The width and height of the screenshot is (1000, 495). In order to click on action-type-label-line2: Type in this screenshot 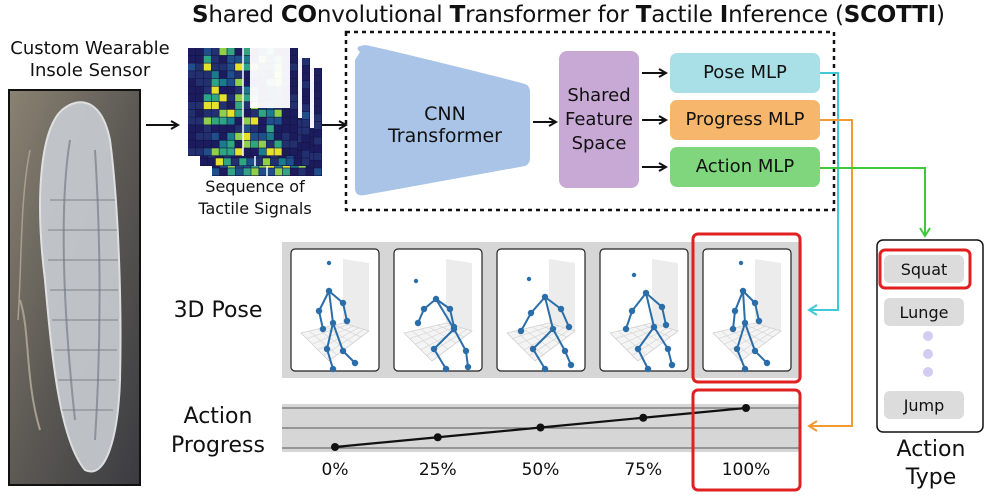, I will do `click(931, 478)`.